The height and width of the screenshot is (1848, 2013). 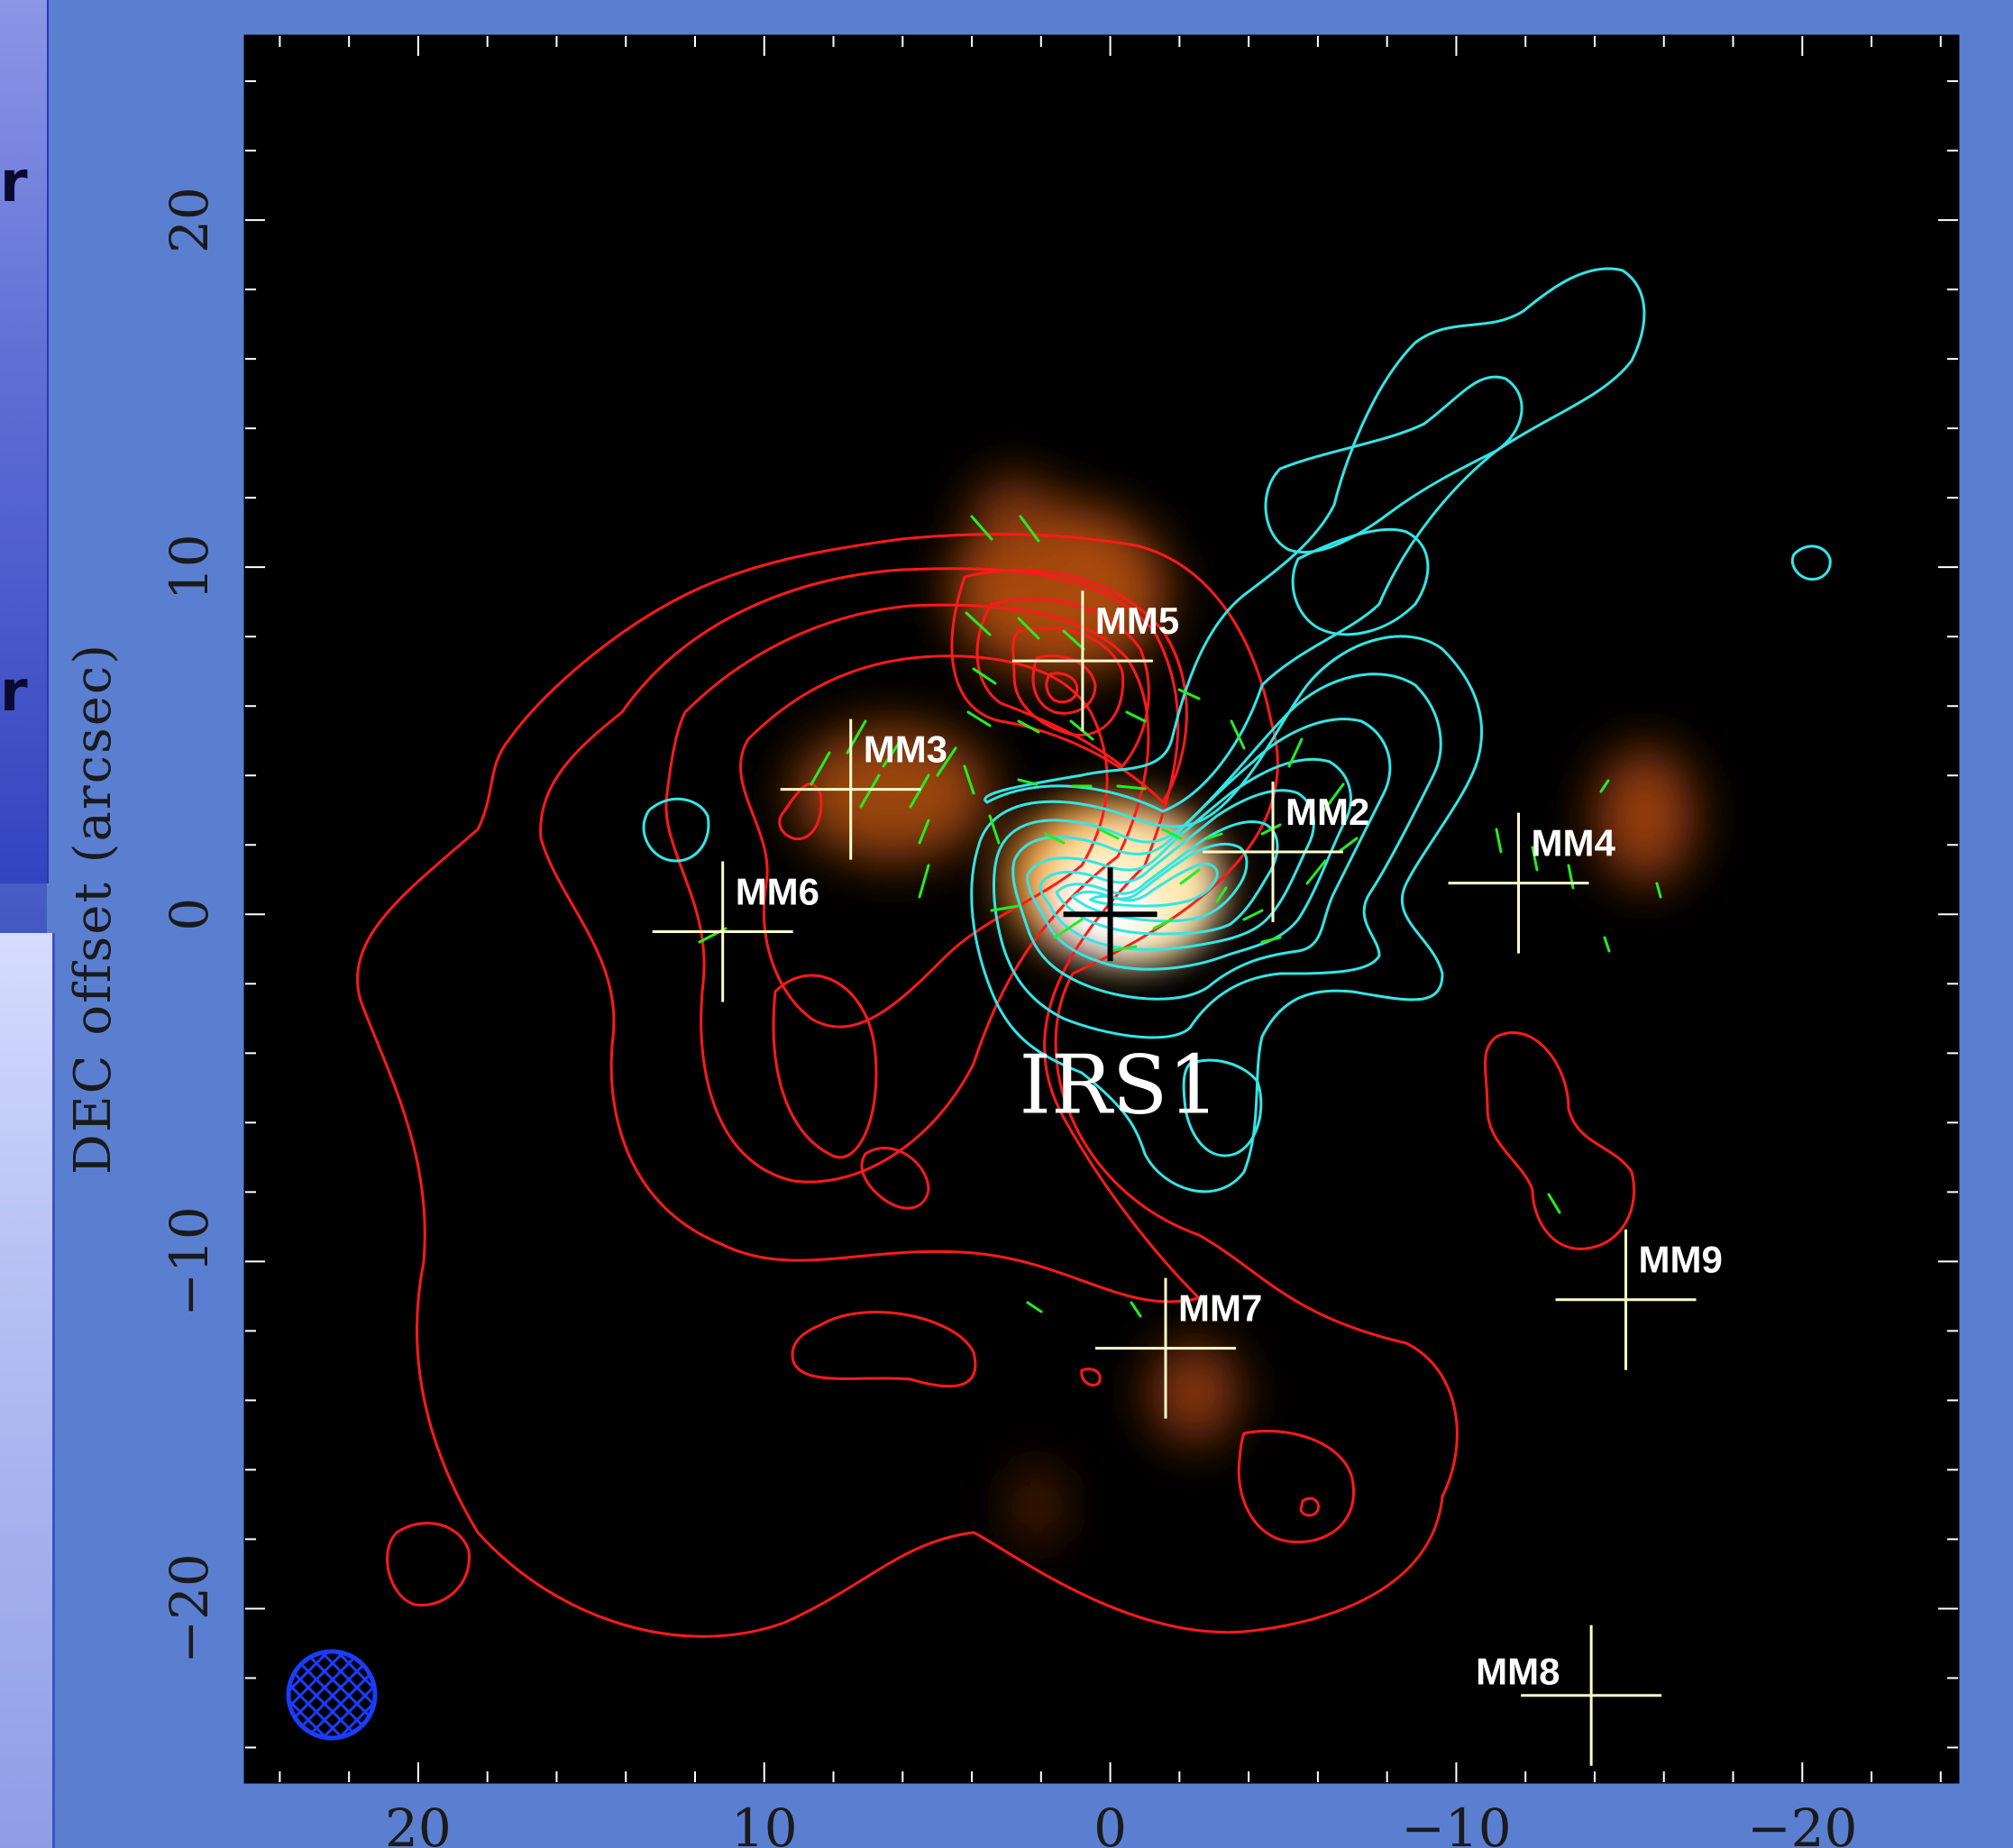 What do you see at coordinates (735, 931) in the screenshot?
I see `source-marker-mm6: MM6` at bounding box center [735, 931].